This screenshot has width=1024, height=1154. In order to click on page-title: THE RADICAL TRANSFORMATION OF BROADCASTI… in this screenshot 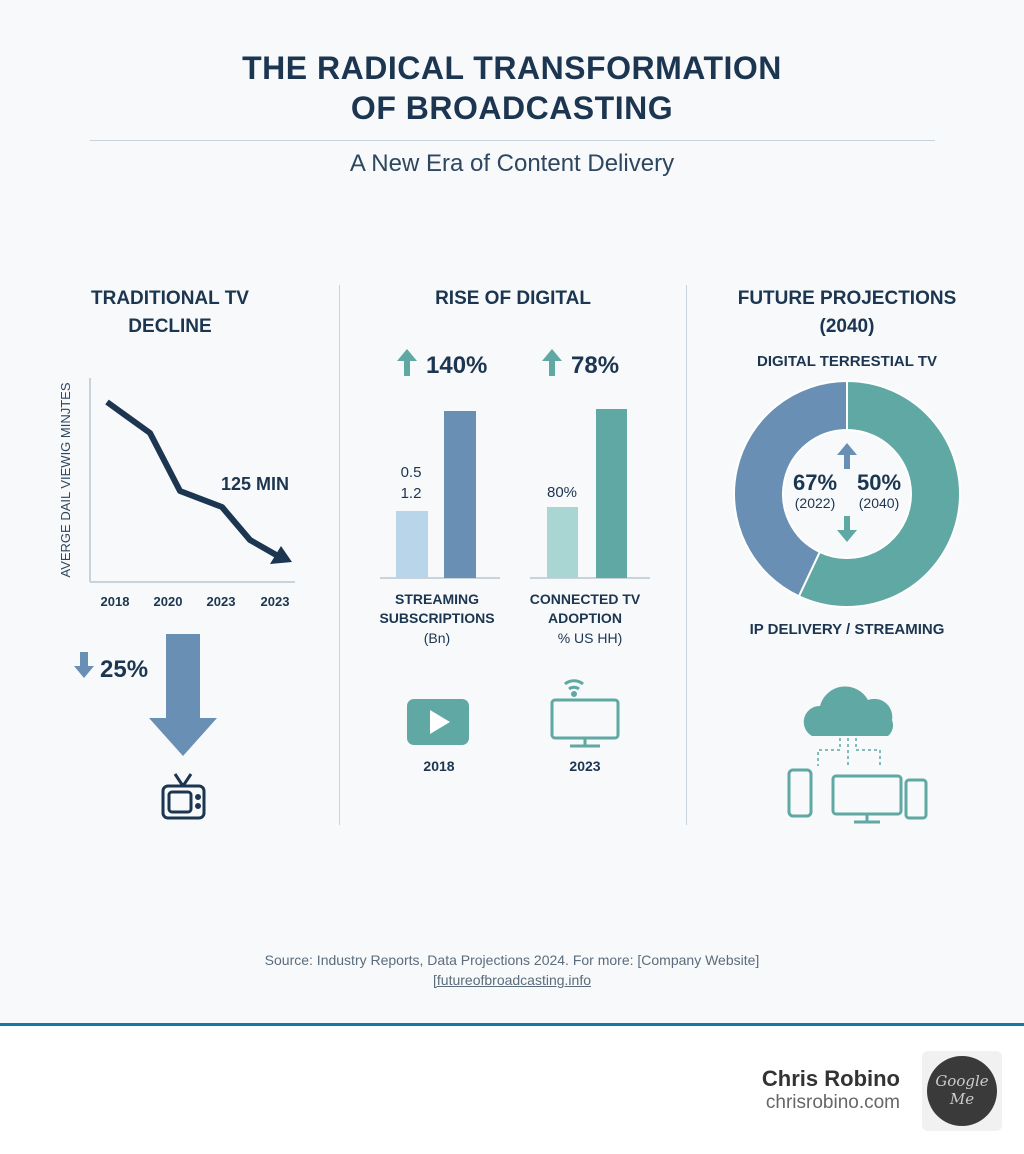, I will do `click(512, 88)`.